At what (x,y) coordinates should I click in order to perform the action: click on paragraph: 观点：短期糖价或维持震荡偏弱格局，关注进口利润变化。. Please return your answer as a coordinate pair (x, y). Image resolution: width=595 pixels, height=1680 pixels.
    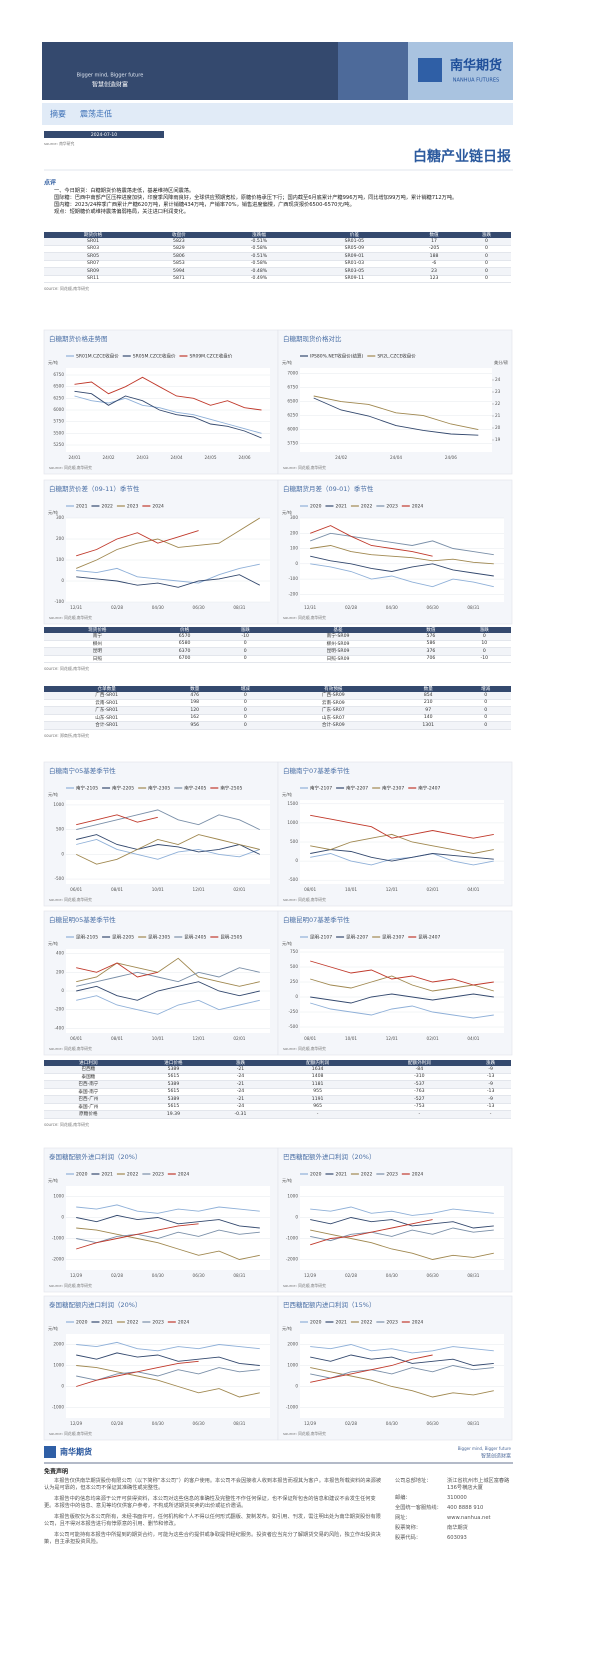
    Looking at the image, I should click on (121, 212).